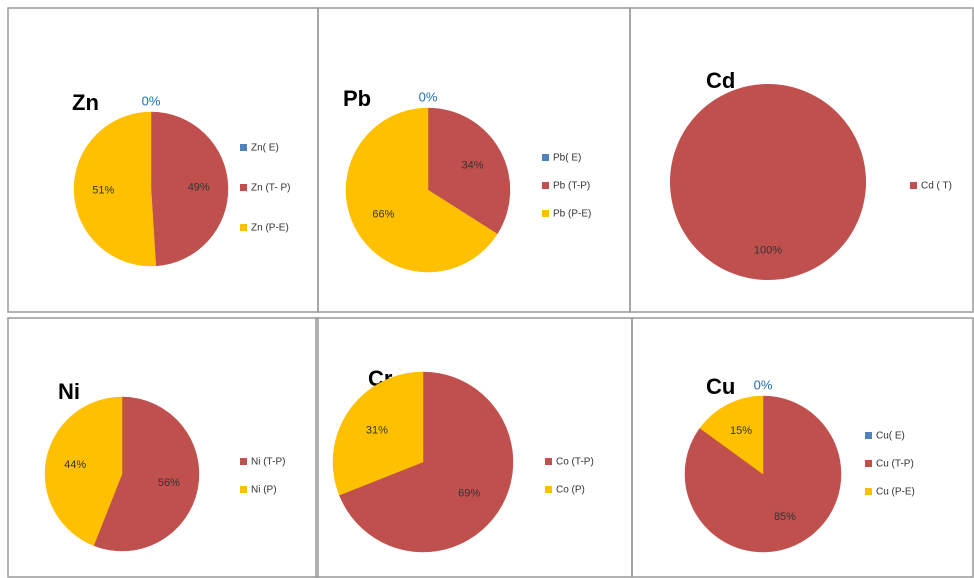  What do you see at coordinates (936, 186) in the screenshot?
I see `legend-label: Cd ( T)` at bounding box center [936, 186].